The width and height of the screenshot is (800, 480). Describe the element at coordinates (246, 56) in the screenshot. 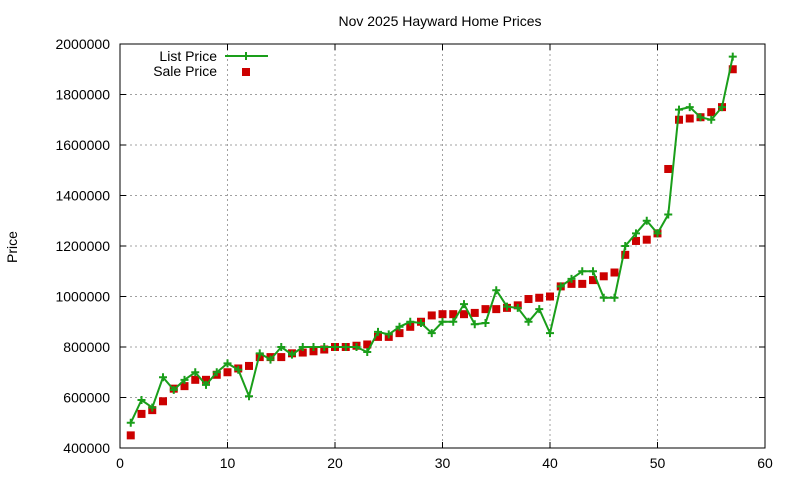

I see `legend-marker-list-price` at that location.